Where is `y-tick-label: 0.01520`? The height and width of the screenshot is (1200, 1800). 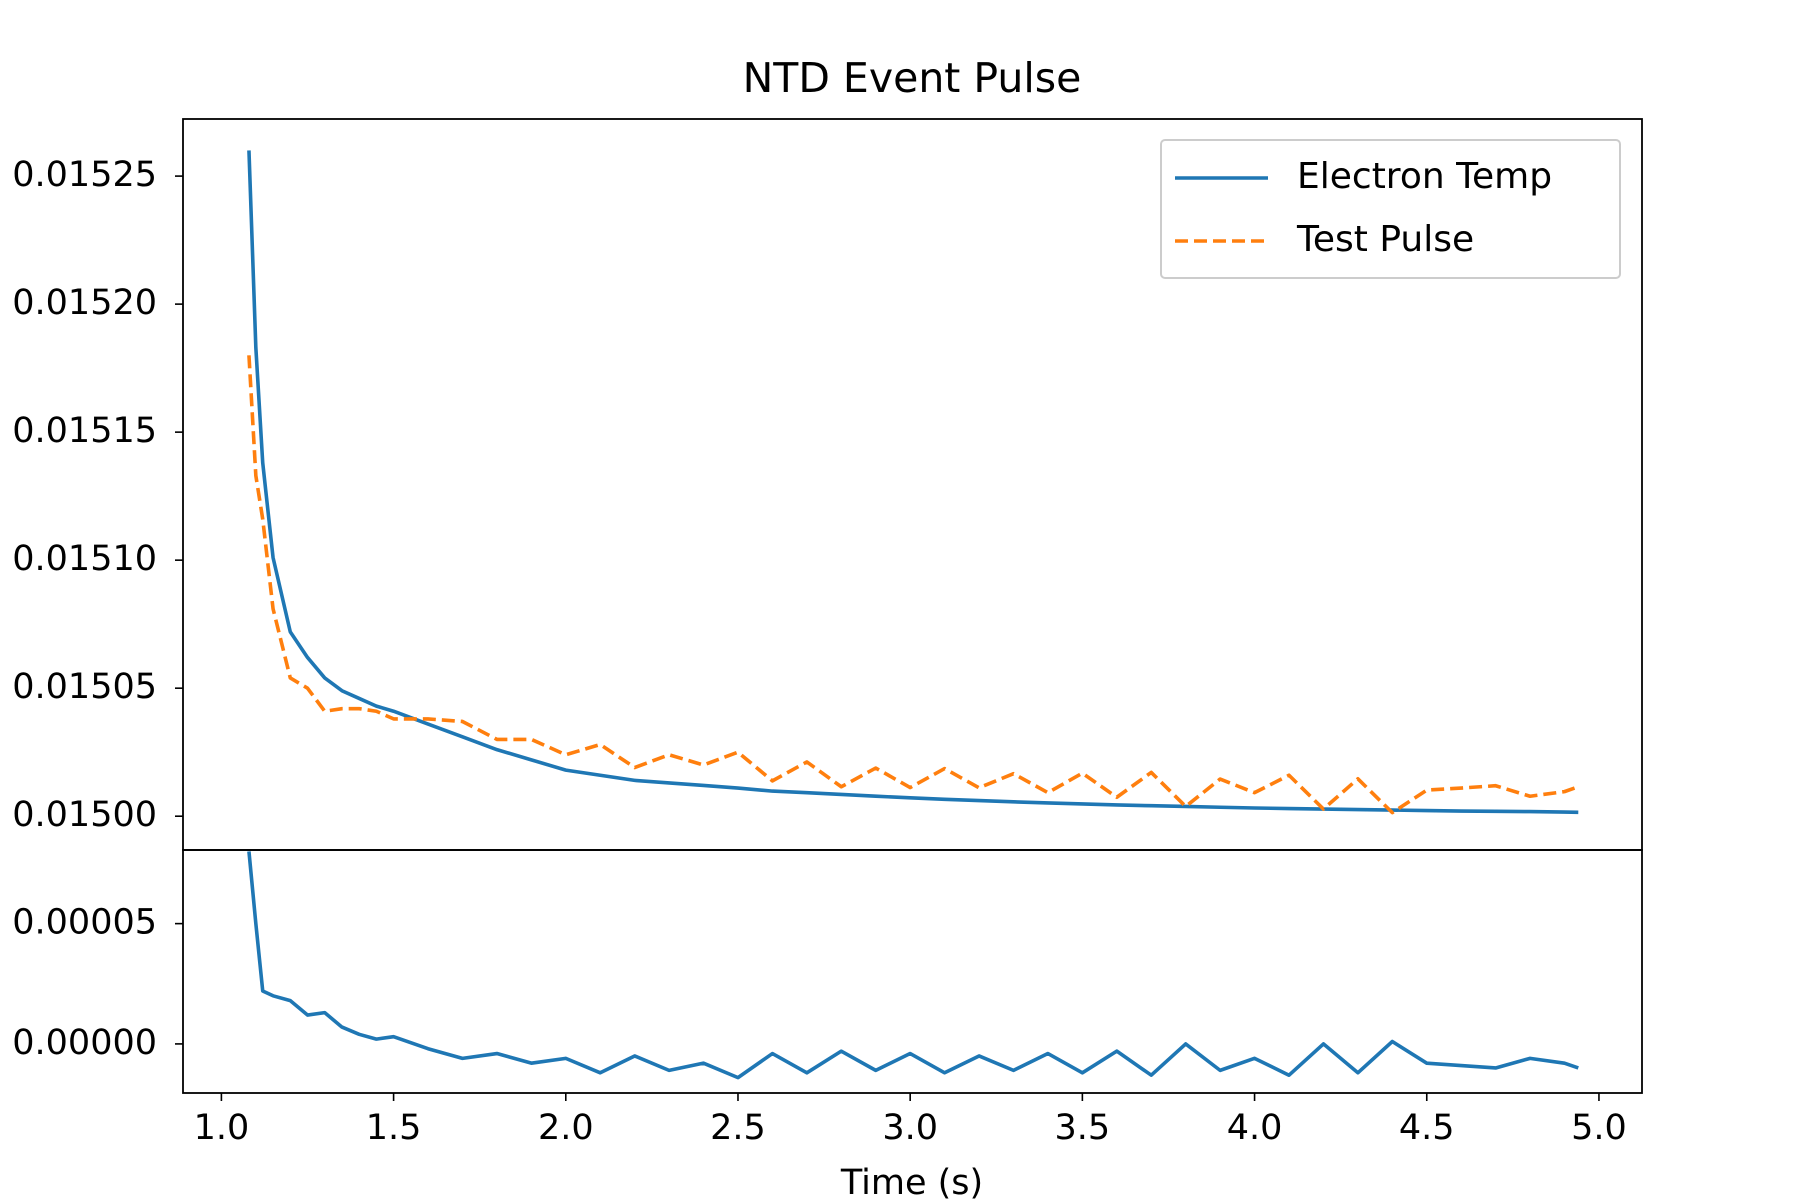
y-tick-label: 0.01520 is located at coordinates (84, 303).